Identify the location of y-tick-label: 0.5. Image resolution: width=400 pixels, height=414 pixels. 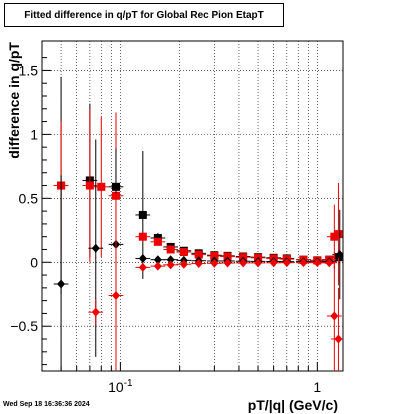
(29, 198).